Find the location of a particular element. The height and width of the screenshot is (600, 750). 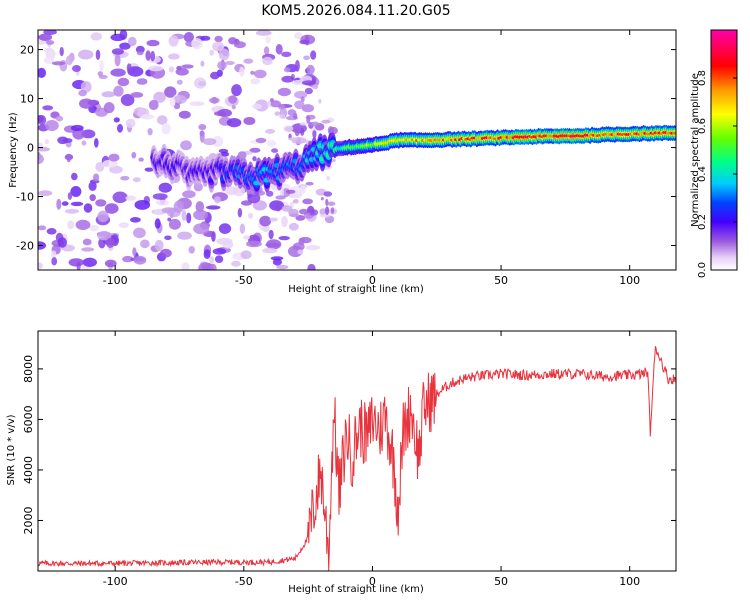

y-tick-label: 4000 is located at coordinates (28, 470).